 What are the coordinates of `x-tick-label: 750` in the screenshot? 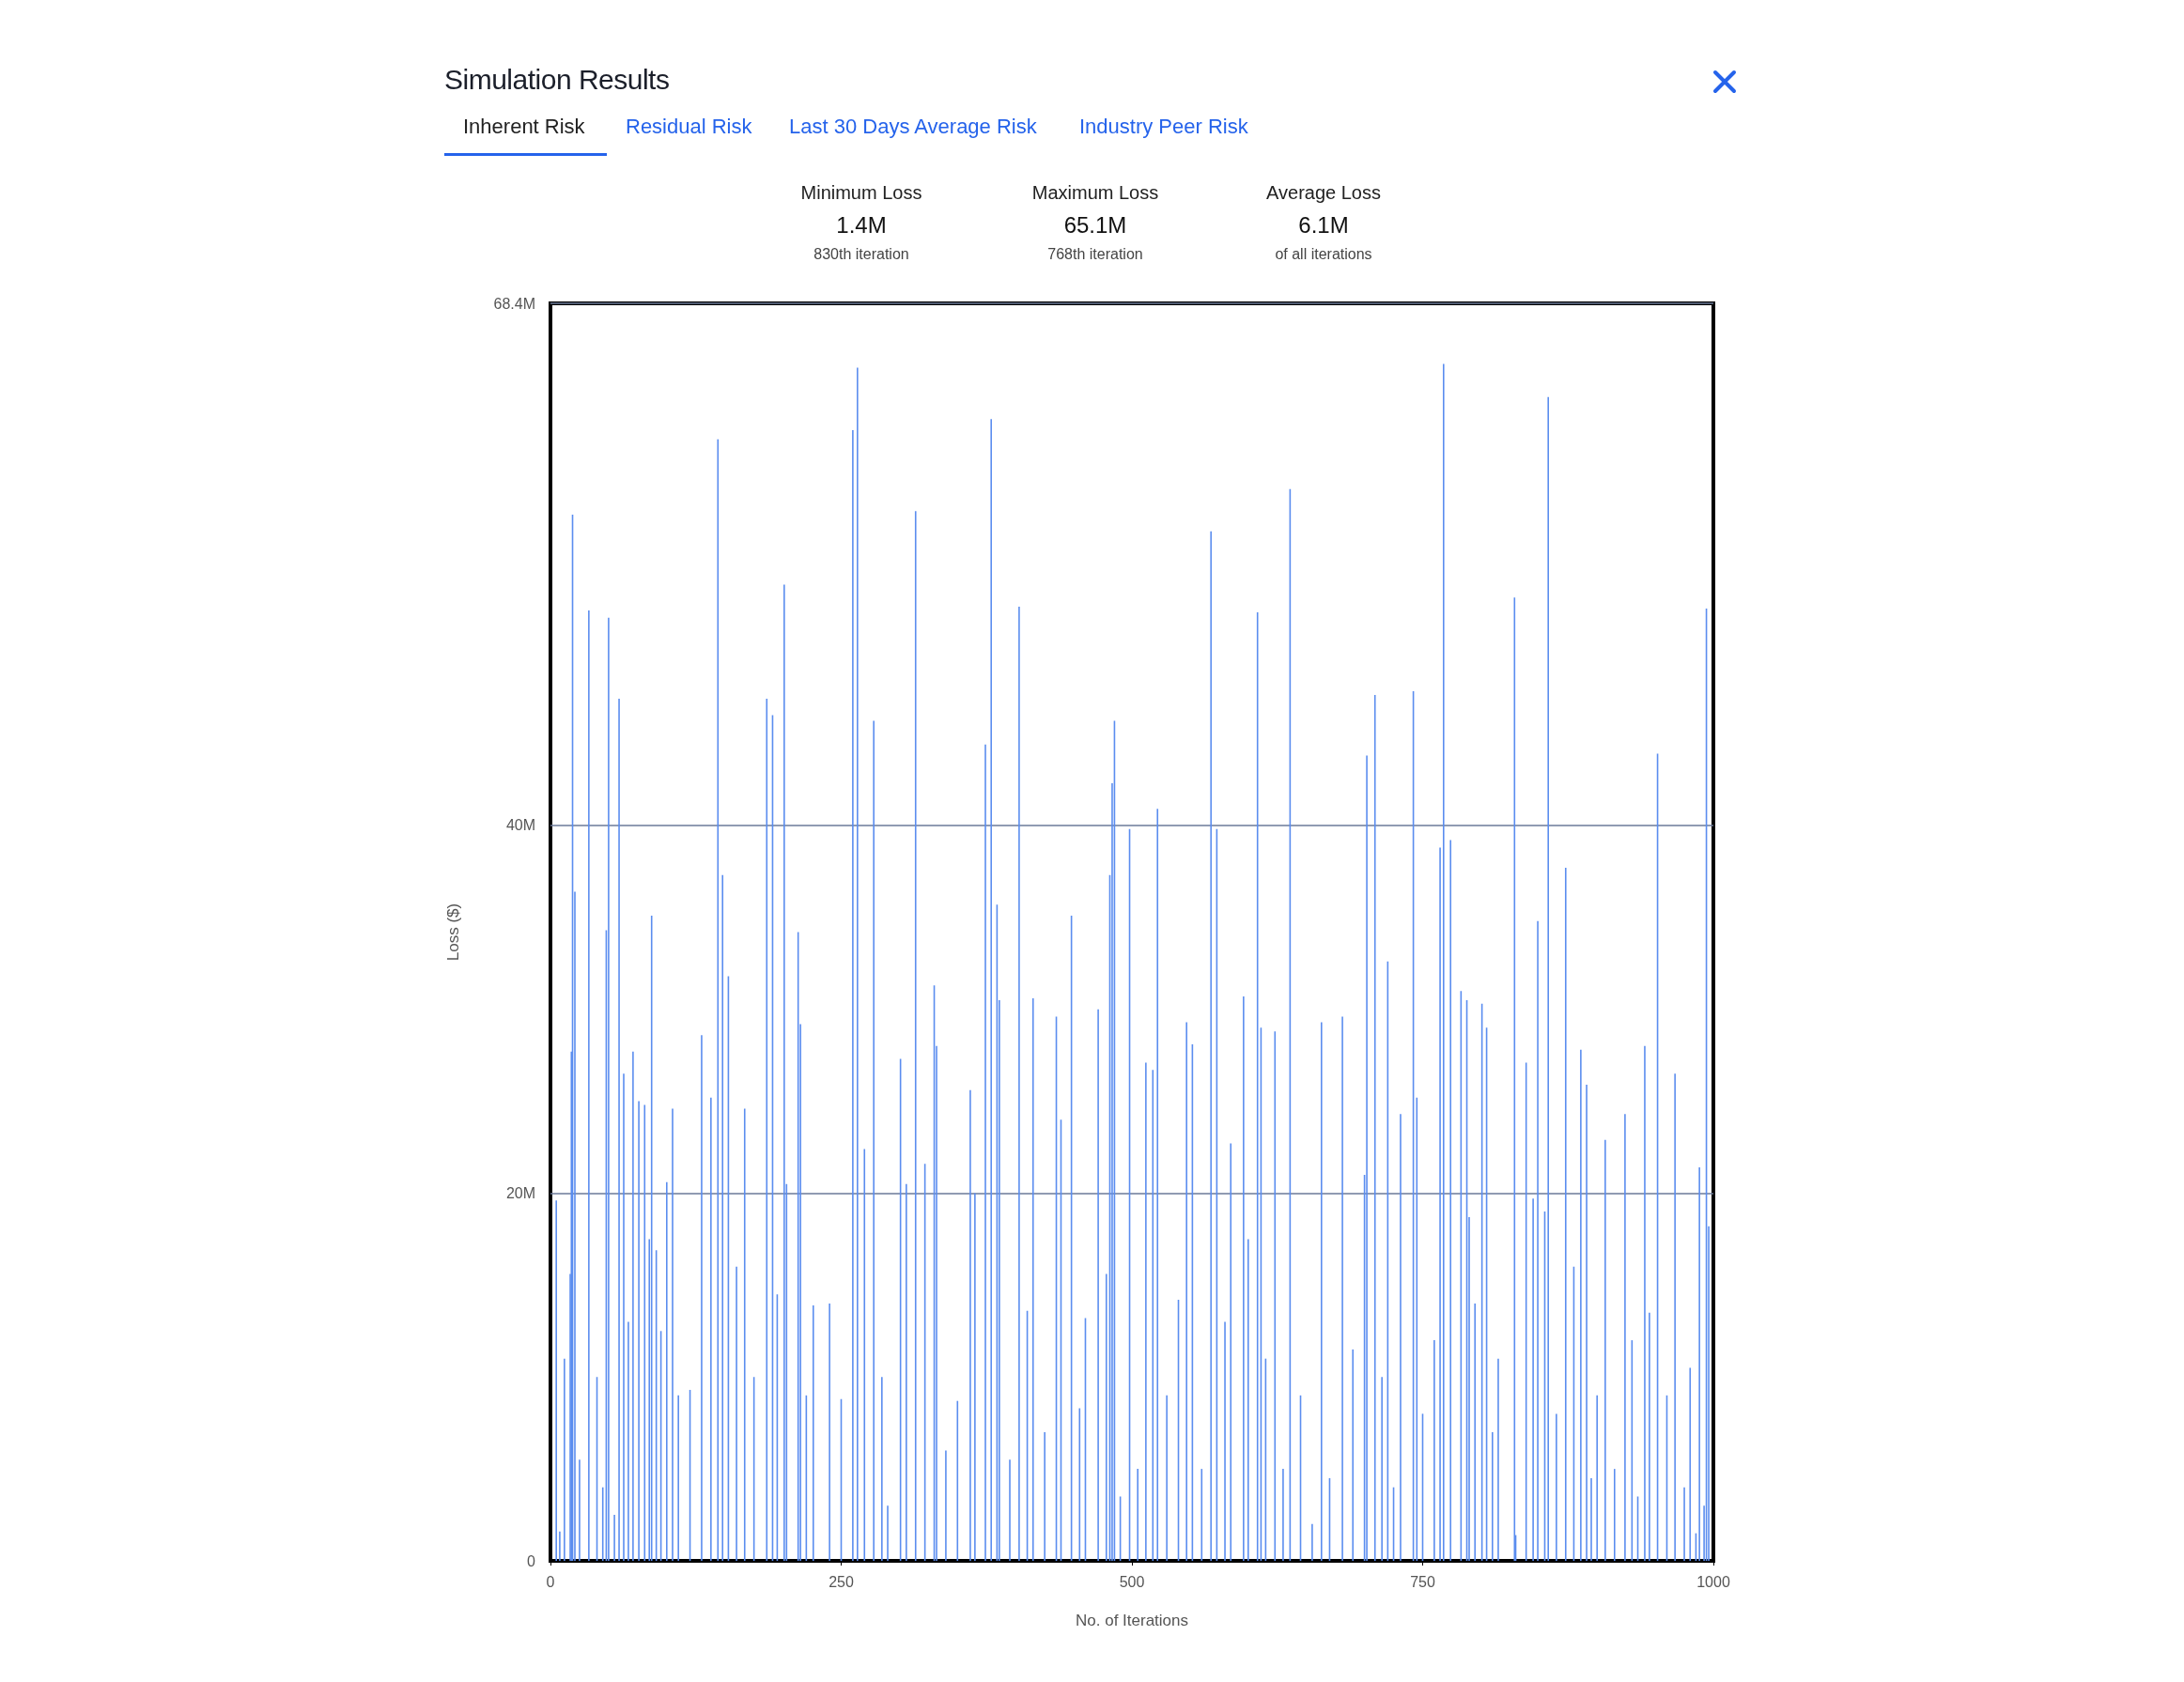 It's located at (1422, 1581).